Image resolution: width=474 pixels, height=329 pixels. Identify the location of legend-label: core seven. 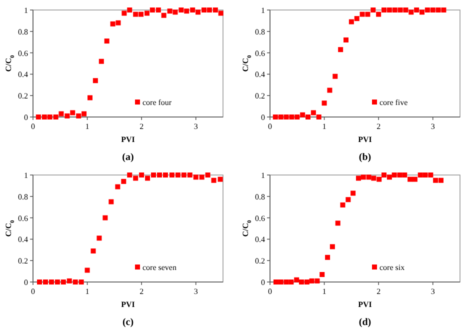
(159, 267).